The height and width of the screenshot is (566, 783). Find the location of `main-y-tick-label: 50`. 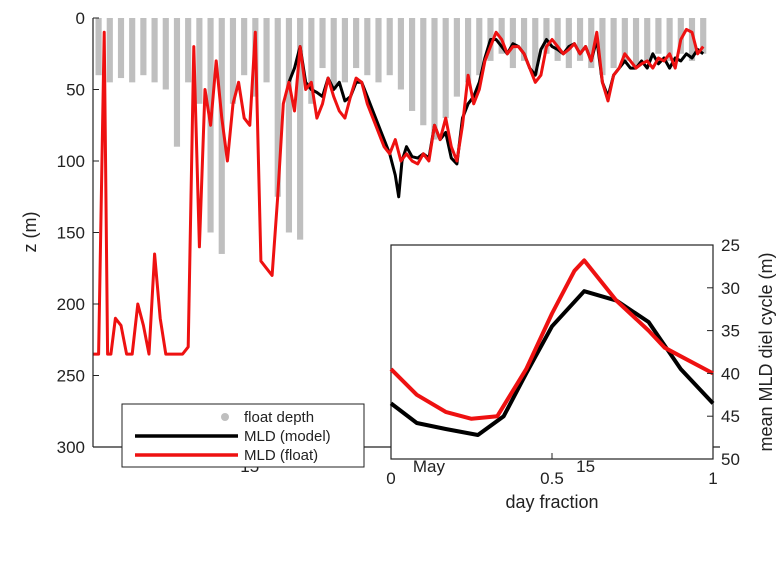

main-y-tick-label: 50 is located at coordinates (75, 90).